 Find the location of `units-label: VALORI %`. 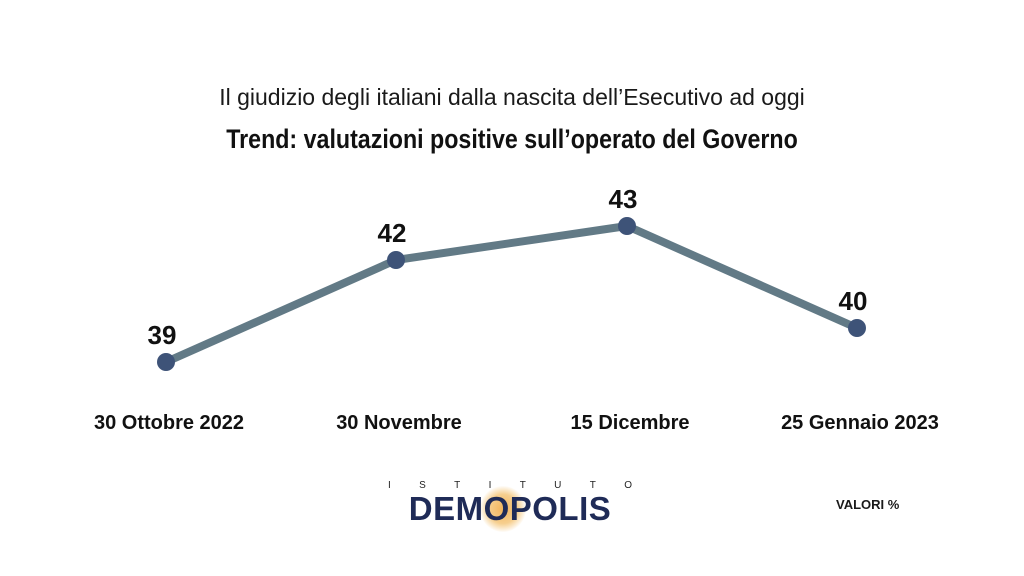

units-label: VALORI % is located at coordinates (868, 504).